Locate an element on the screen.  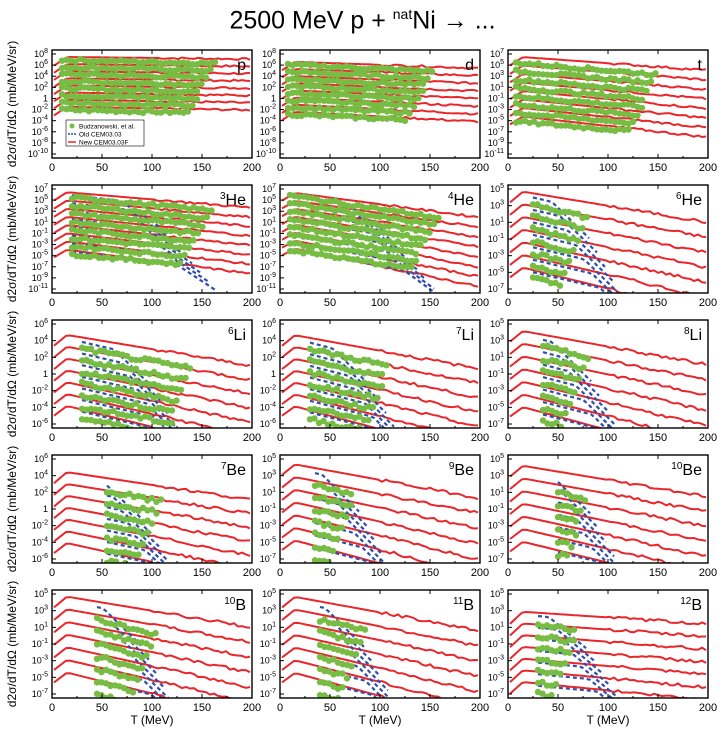
y-tick-label: 10⁻⁶ is located at coordinates (268, 131).